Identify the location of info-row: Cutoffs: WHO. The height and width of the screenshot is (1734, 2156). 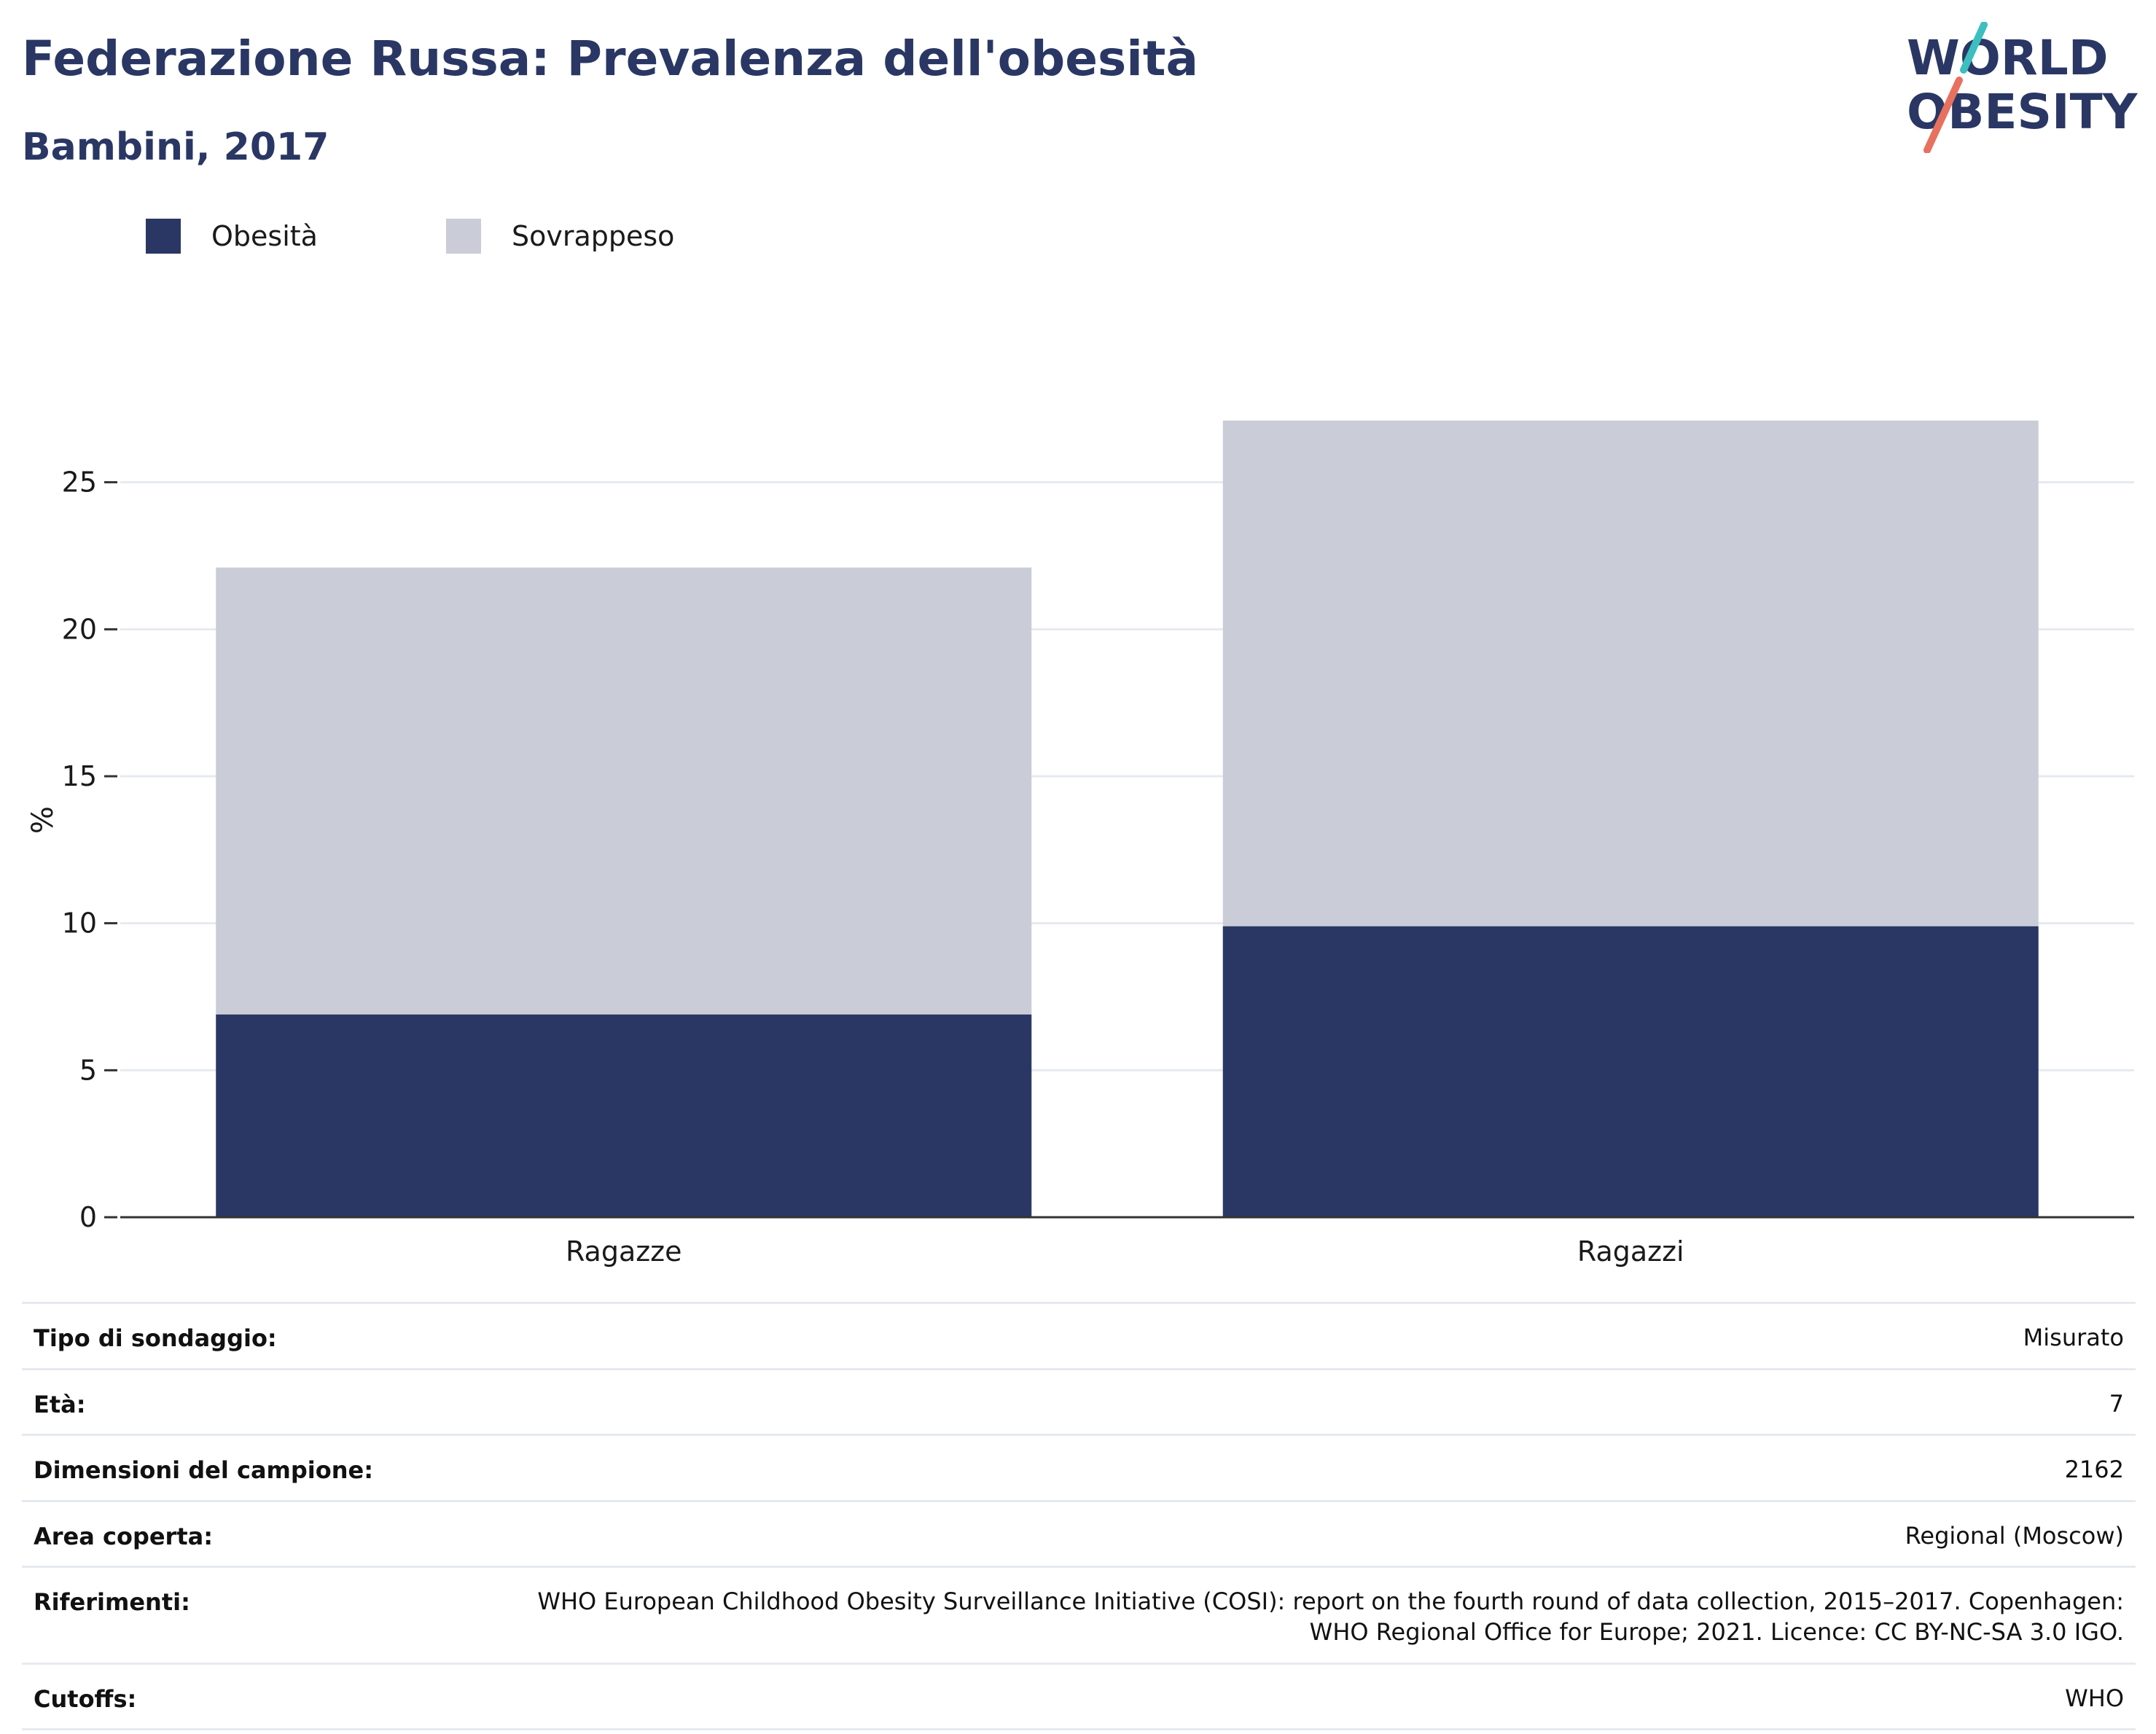
(1079, 1696).